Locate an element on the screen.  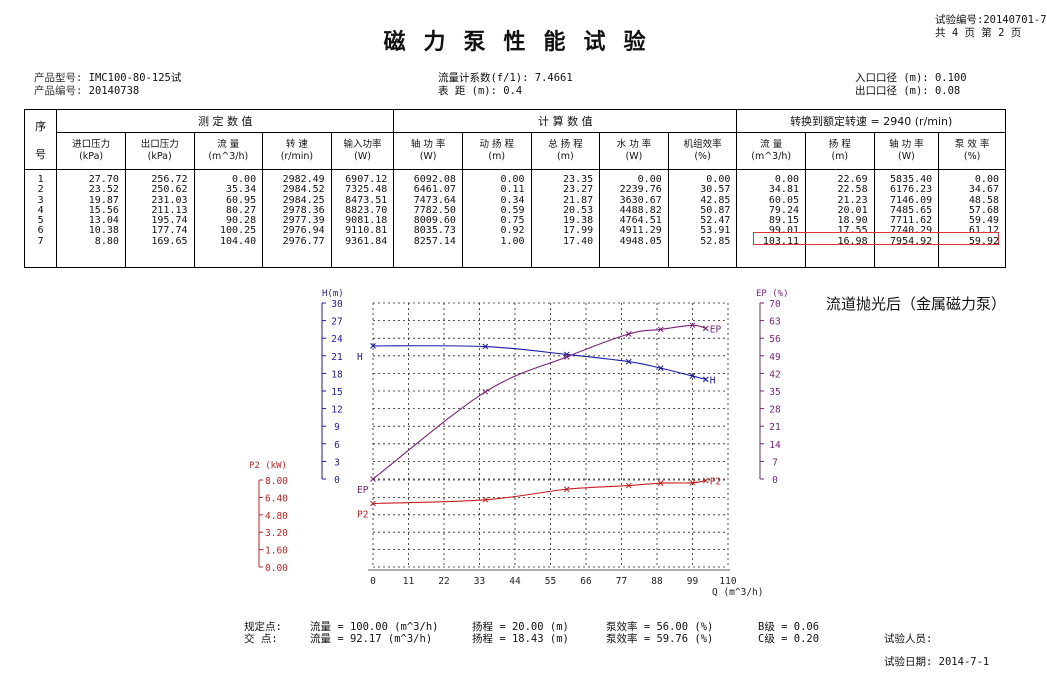
ep-tick-label: 70 is located at coordinates (775, 304).